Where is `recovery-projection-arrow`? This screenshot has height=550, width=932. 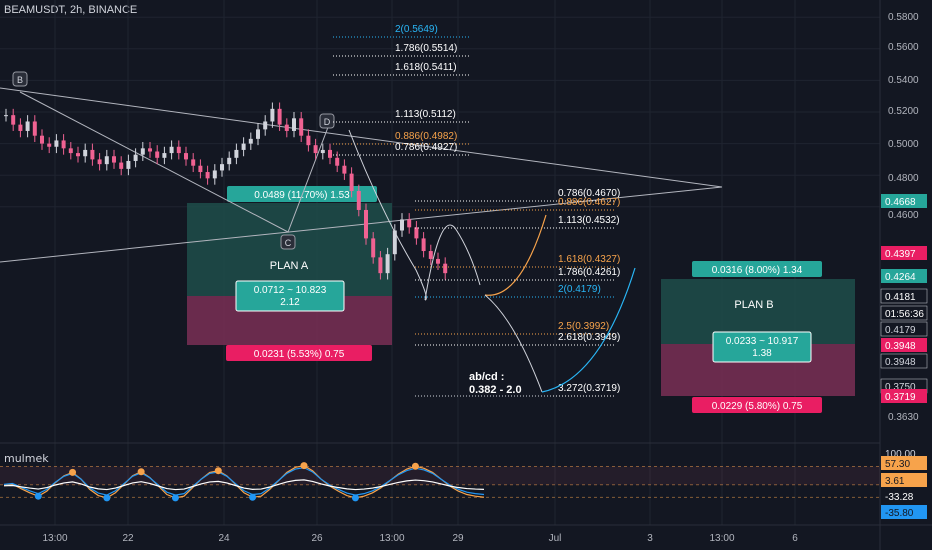
recovery-projection-arrow is located at coordinates (588, 330).